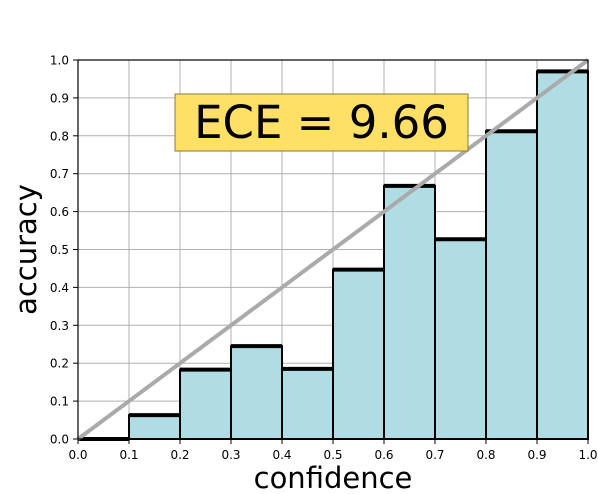 This screenshot has height=494, width=598. I want to click on x-tick-label: 0.9, so click(536, 455).